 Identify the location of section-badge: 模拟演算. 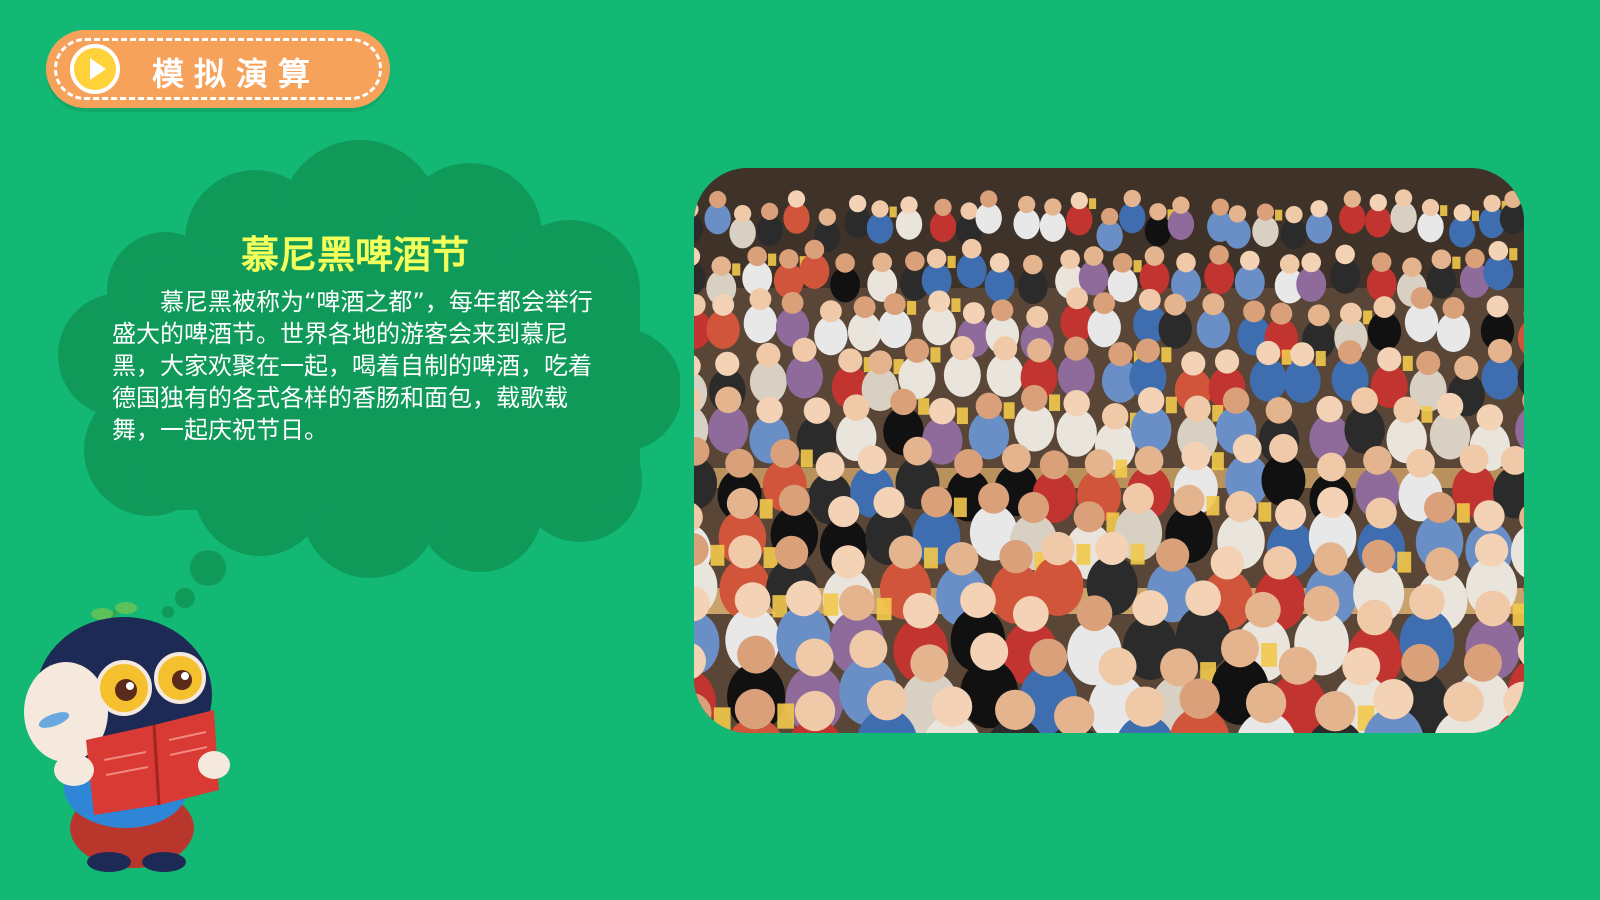
(218, 69).